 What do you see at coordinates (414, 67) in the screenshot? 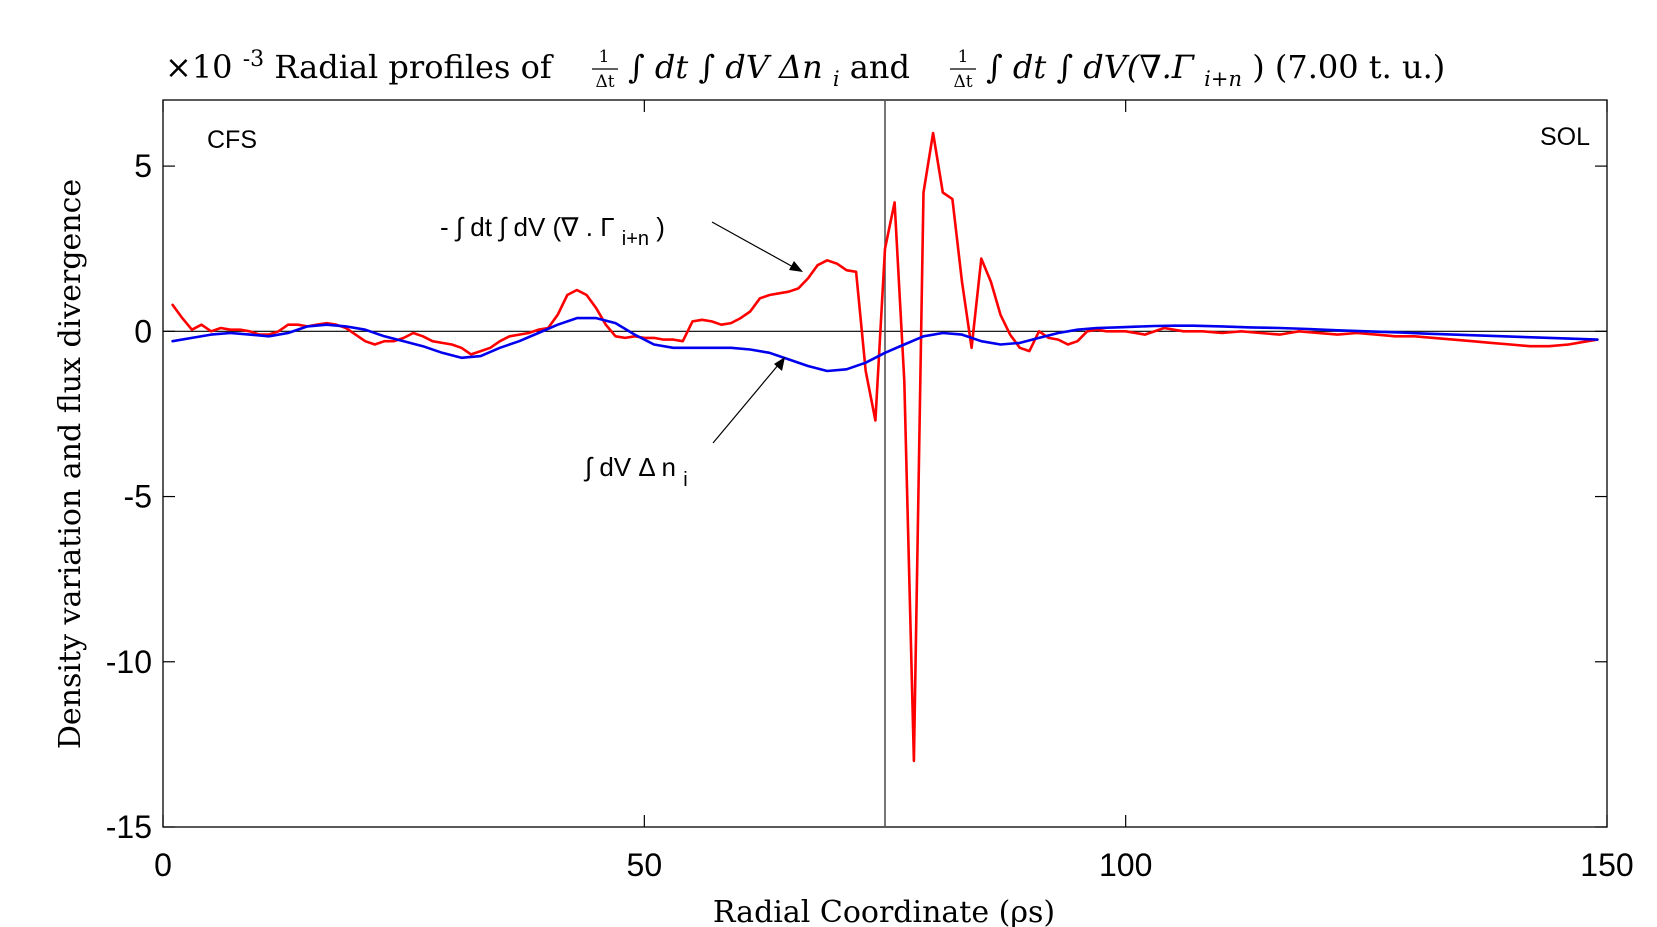
I see `title-part1: Radial profiles of` at bounding box center [414, 67].